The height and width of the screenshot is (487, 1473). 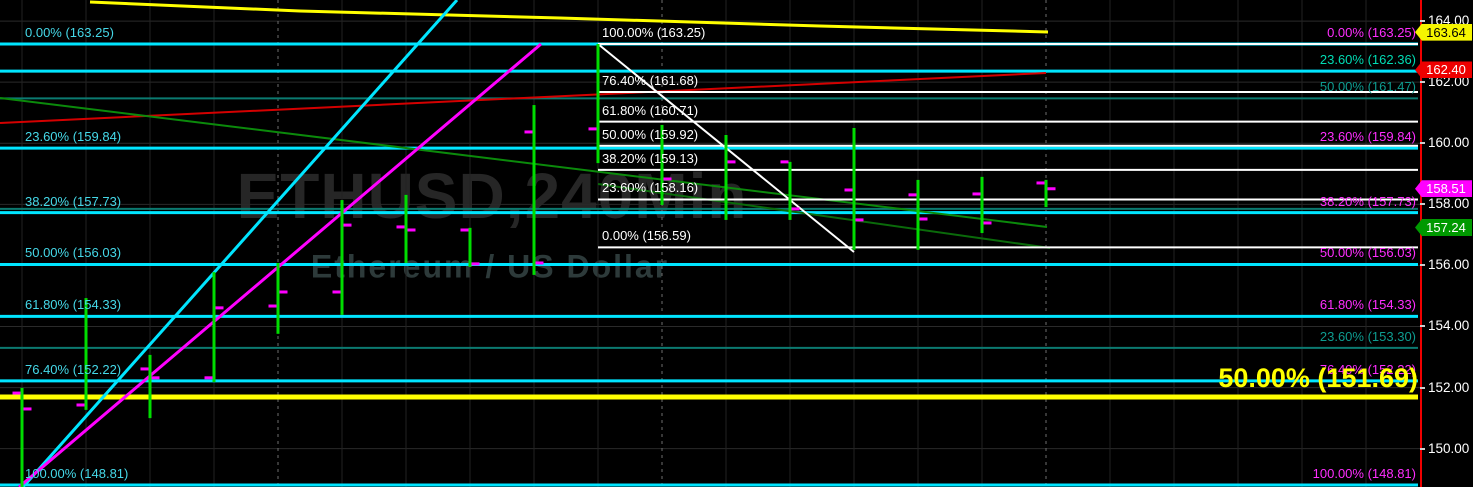 What do you see at coordinates (1444, 326) in the screenshot?
I see `price-axis-label: 154.00` at bounding box center [1444, 326].